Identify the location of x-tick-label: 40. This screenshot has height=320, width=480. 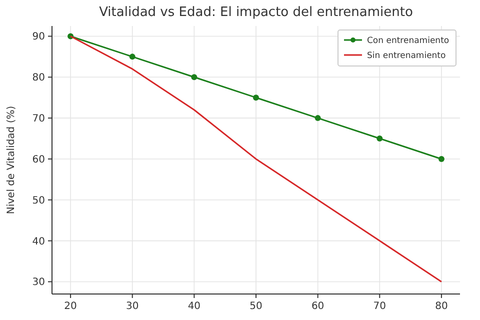
(194, 306).